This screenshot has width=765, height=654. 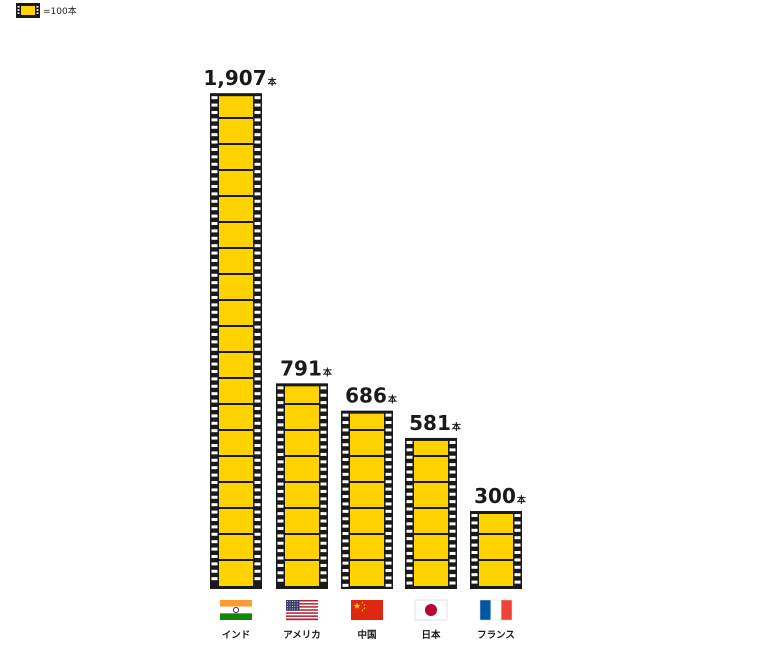 I want to click on legend-label: =100本, so click(x=60, y=11).